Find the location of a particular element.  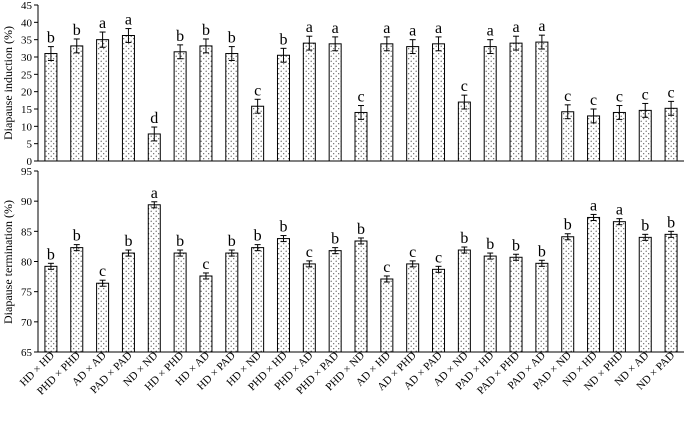

y-tick-label: 95 is located at coordinates (27, 172).